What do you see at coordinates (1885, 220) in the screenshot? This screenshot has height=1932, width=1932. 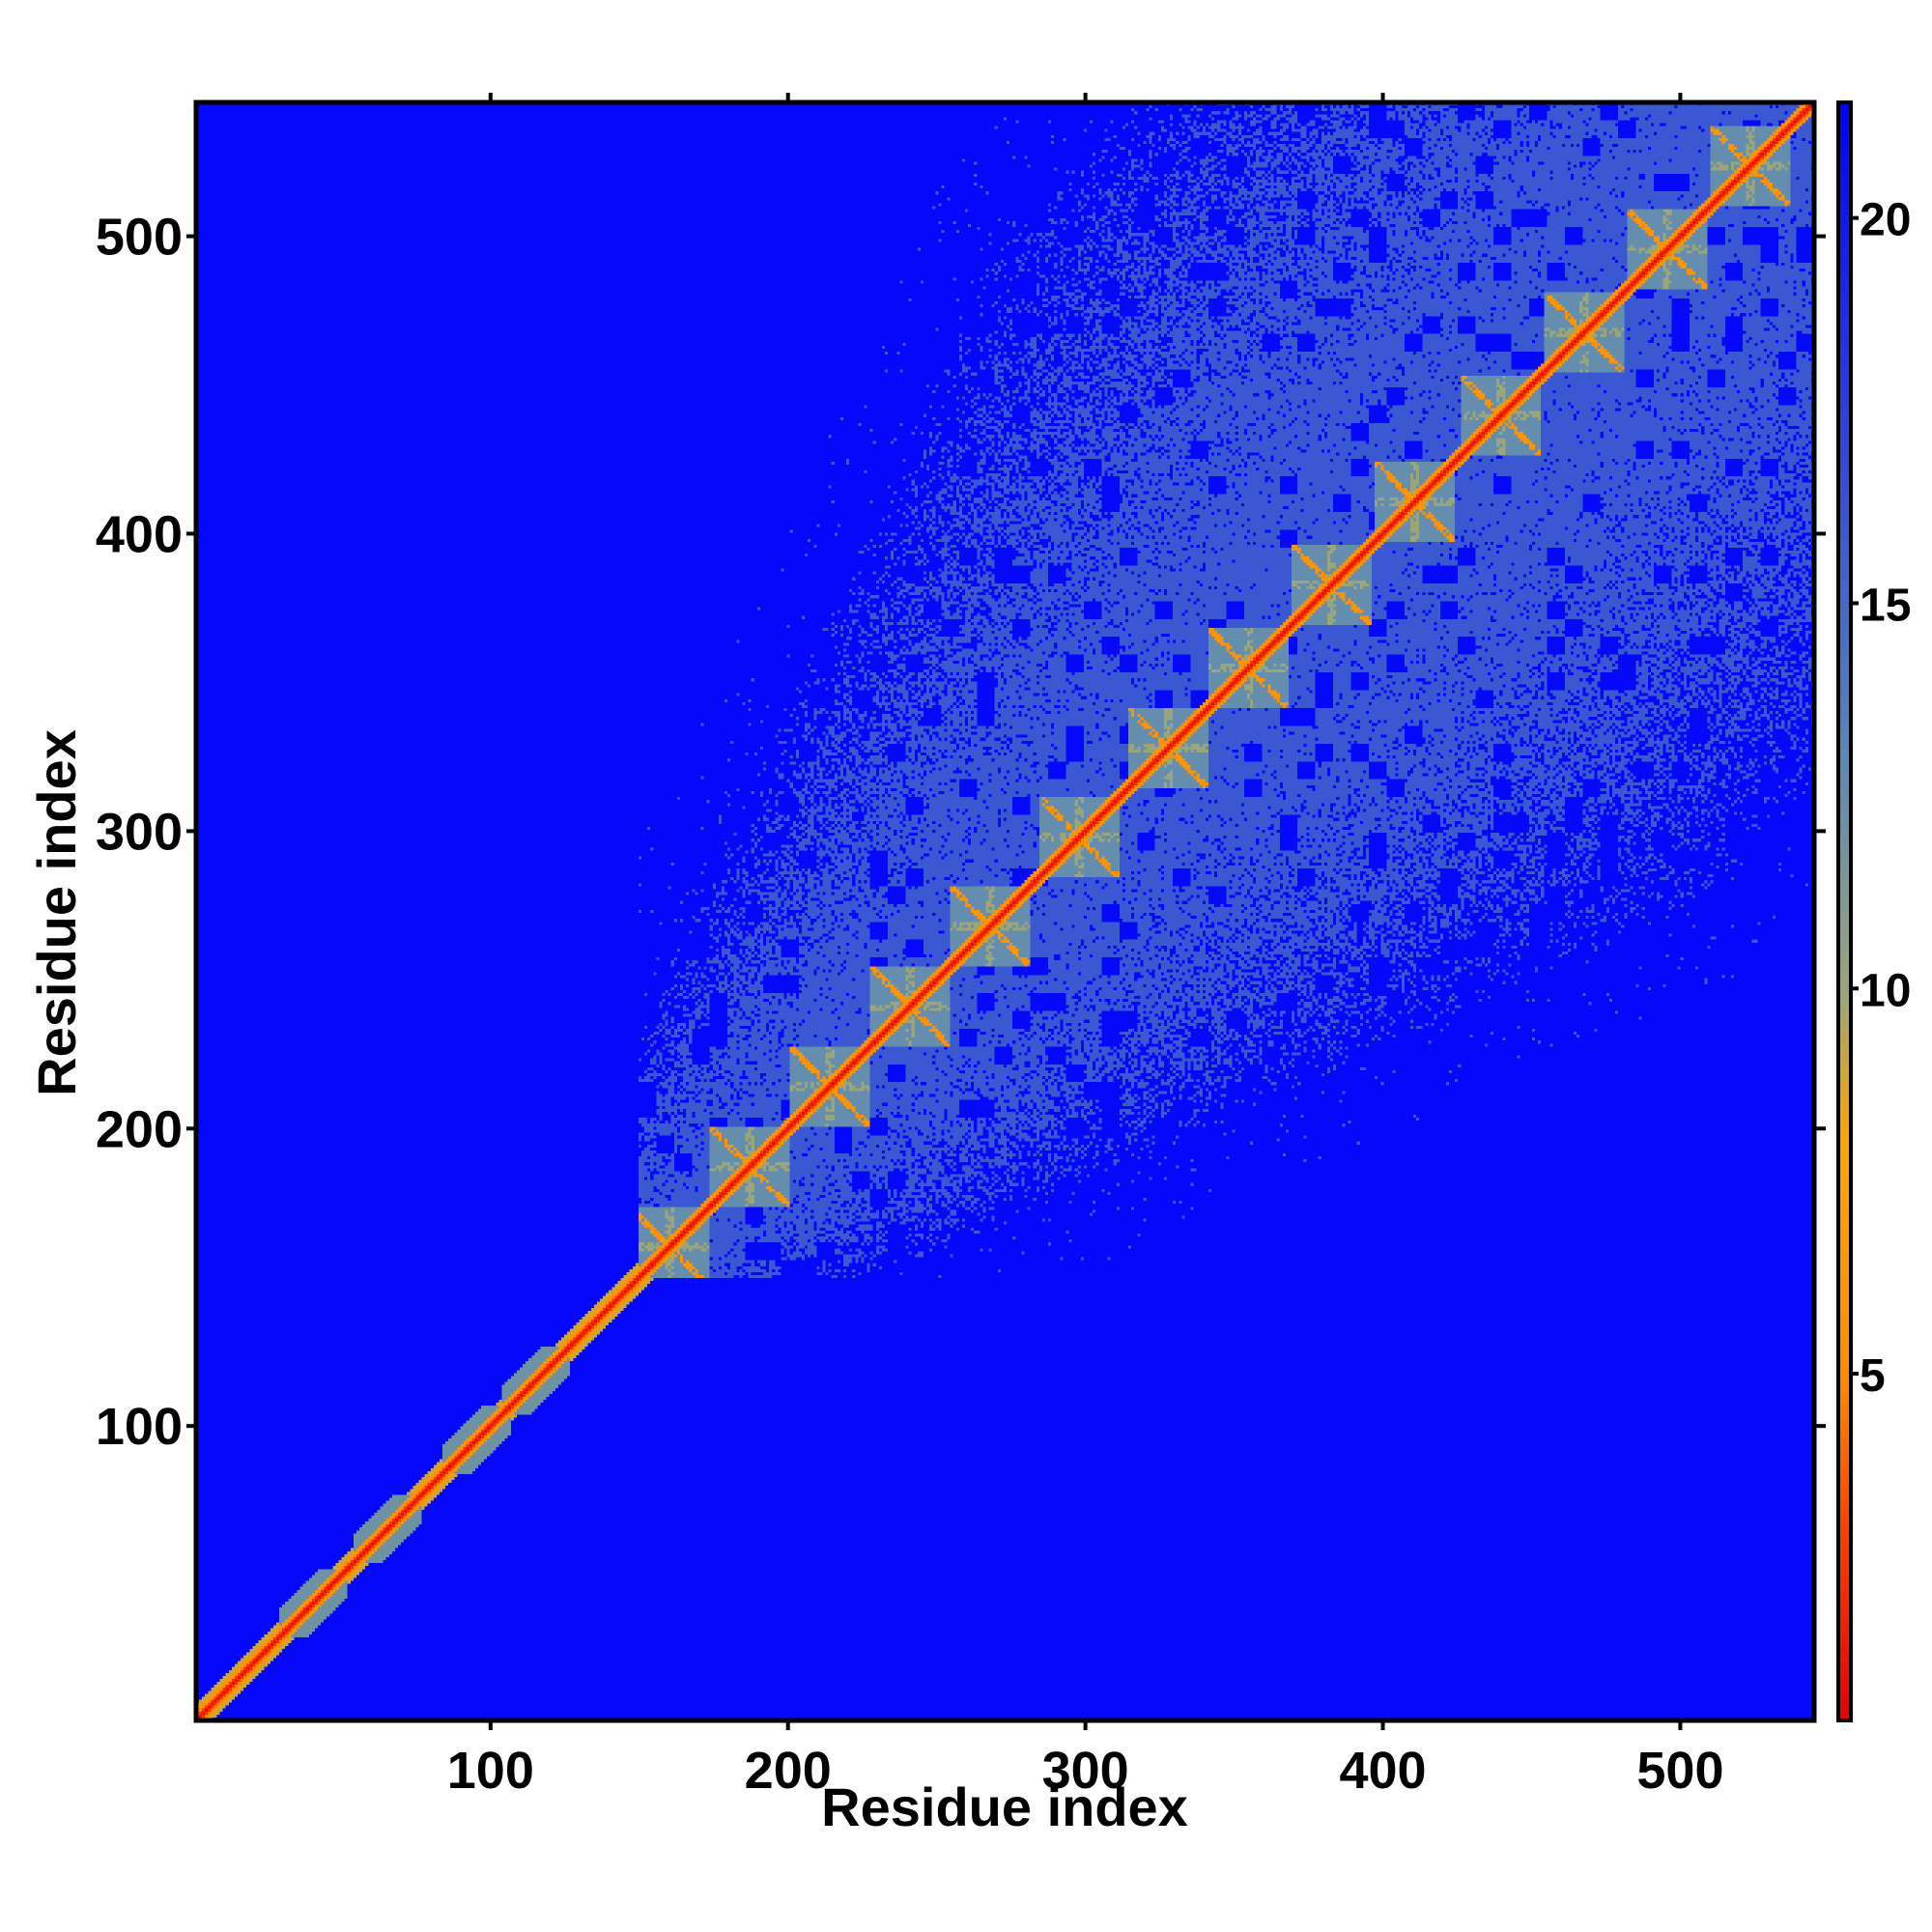 I see `colorbar-tick-label: 20` at bounding box center [1885, 220].